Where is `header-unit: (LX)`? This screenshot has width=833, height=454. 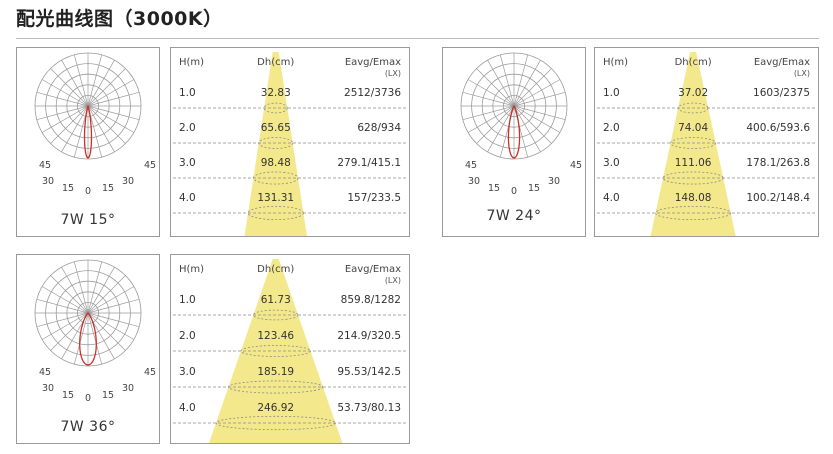 header-unit: (LX) is located at coordinates (802, 73).